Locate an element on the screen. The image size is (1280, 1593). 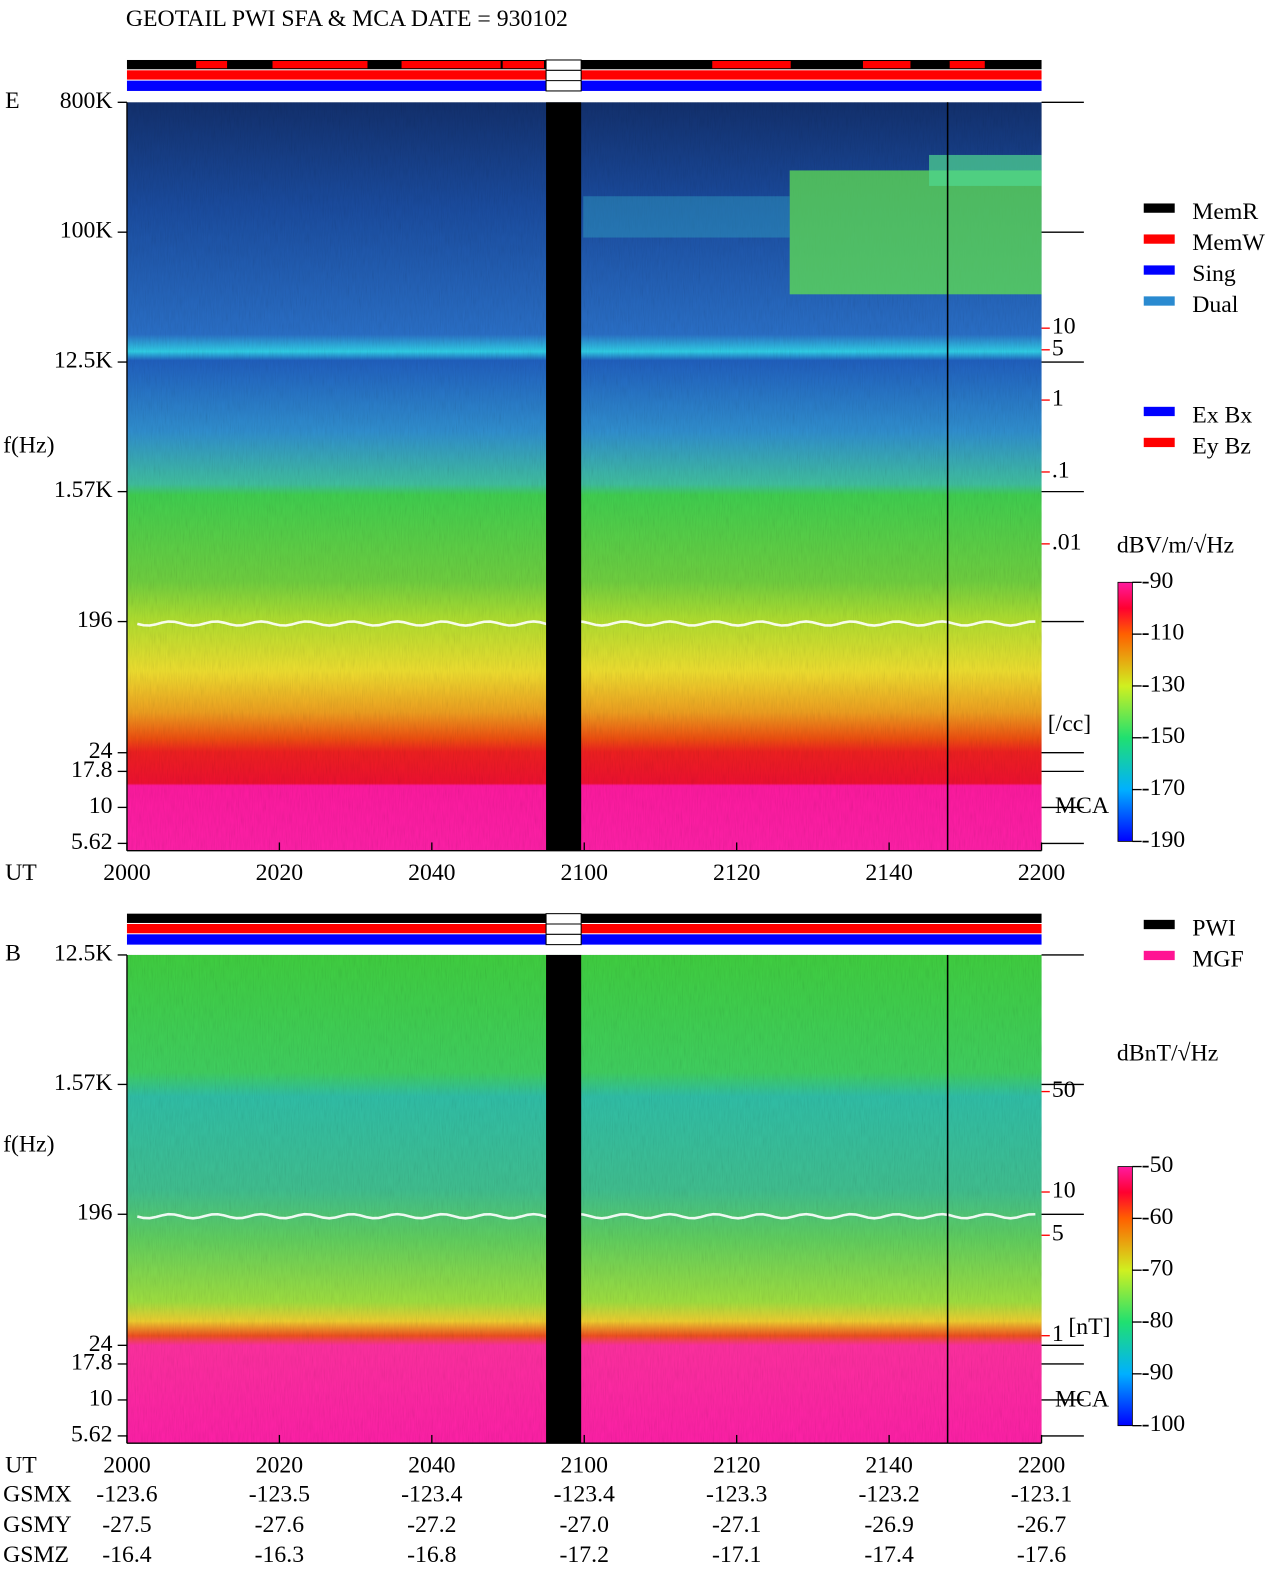
orbit-value: -16.3 is located at coordinates (279, 1555).